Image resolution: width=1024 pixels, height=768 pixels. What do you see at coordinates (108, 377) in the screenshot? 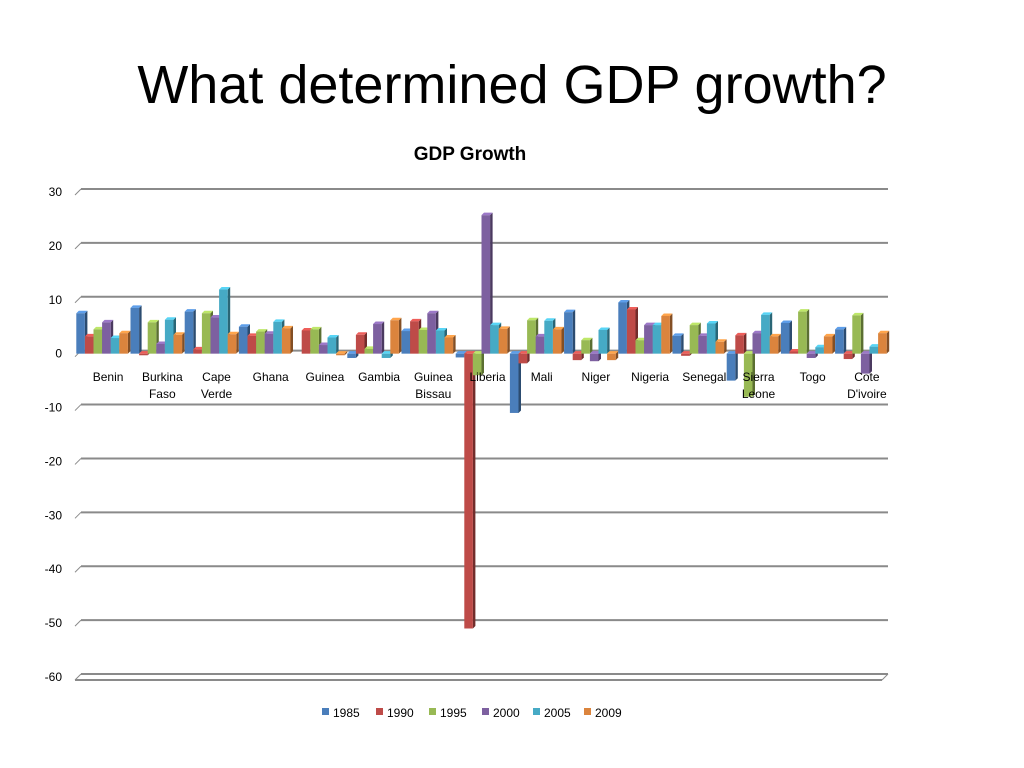
I see `category-label: Benin` at bounding box center [108, 377].